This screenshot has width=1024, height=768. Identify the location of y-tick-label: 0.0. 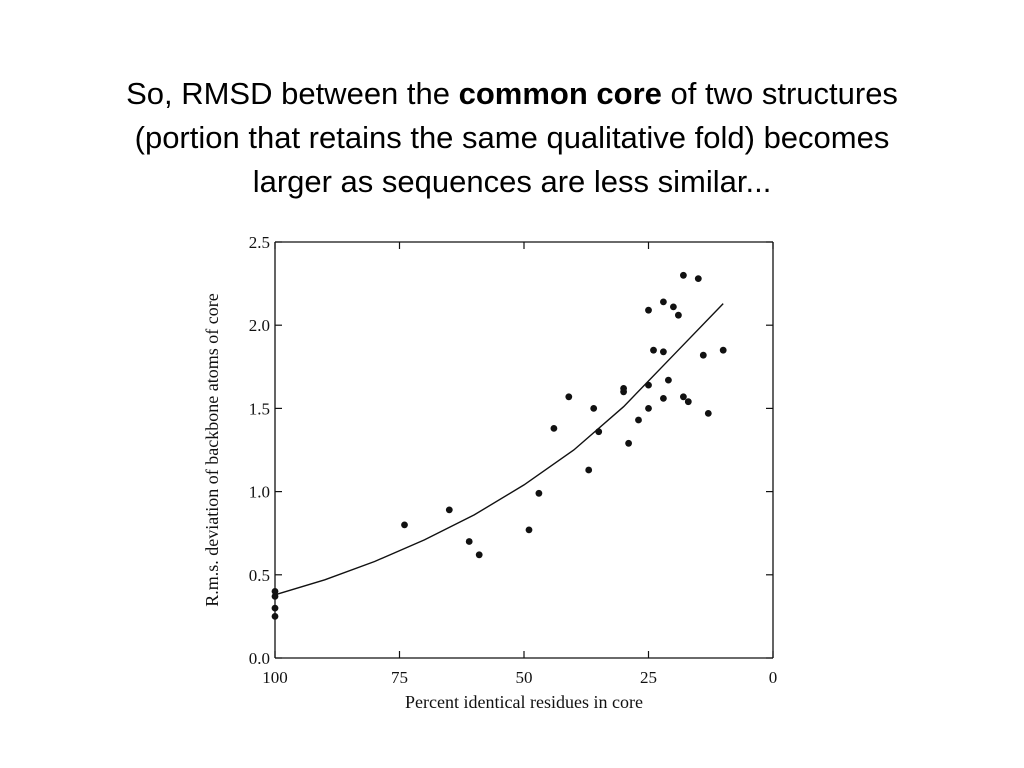
(259, 658).